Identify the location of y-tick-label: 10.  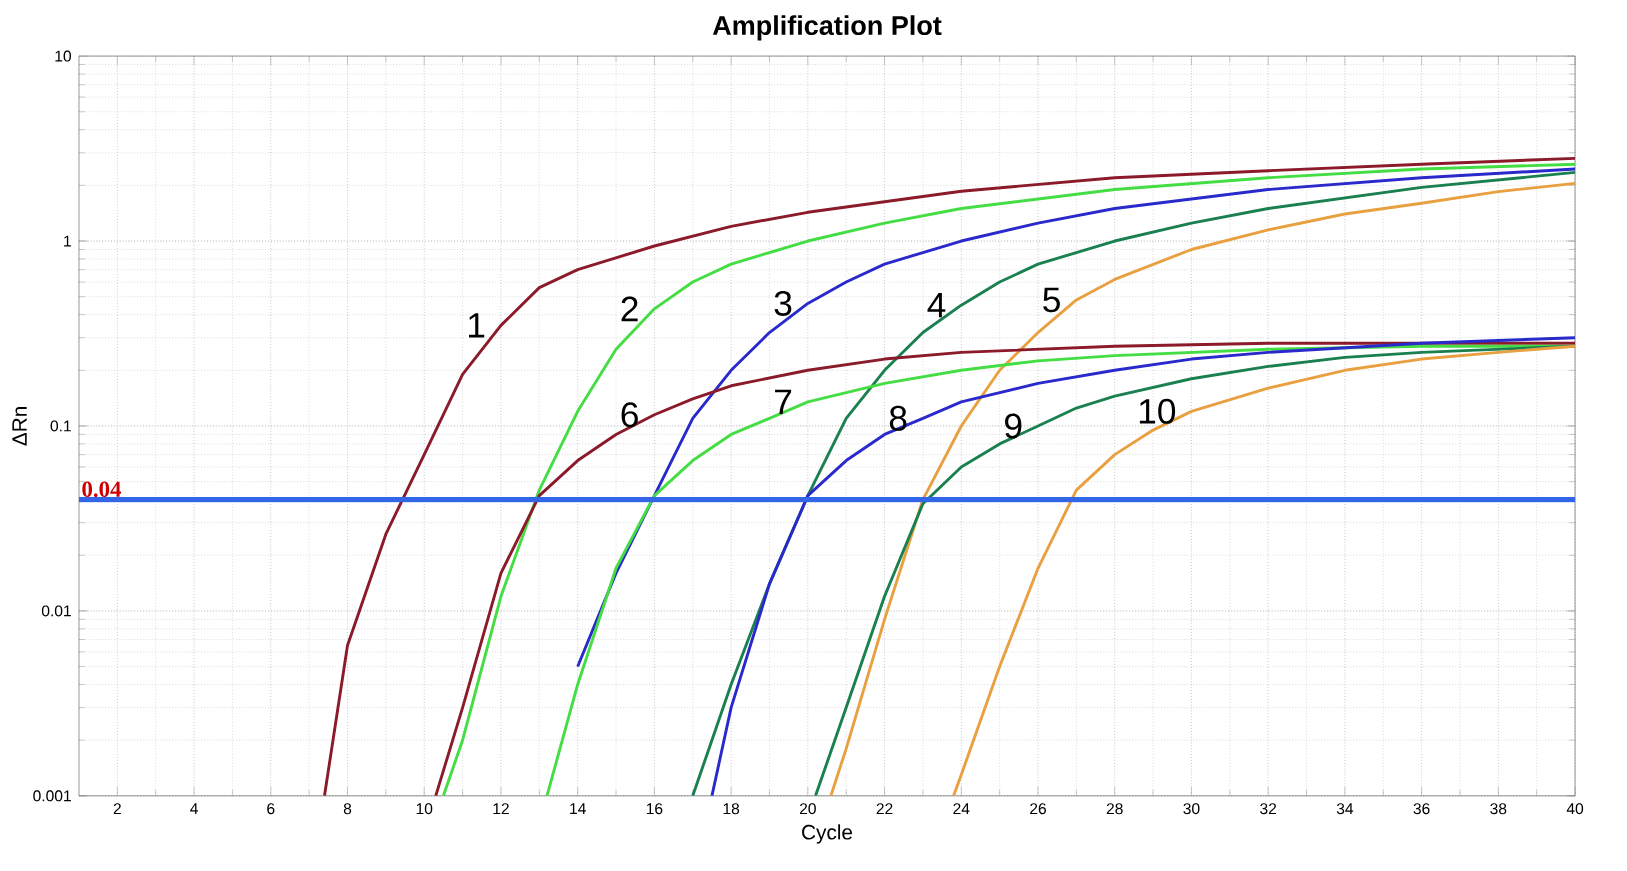
(63, 56).